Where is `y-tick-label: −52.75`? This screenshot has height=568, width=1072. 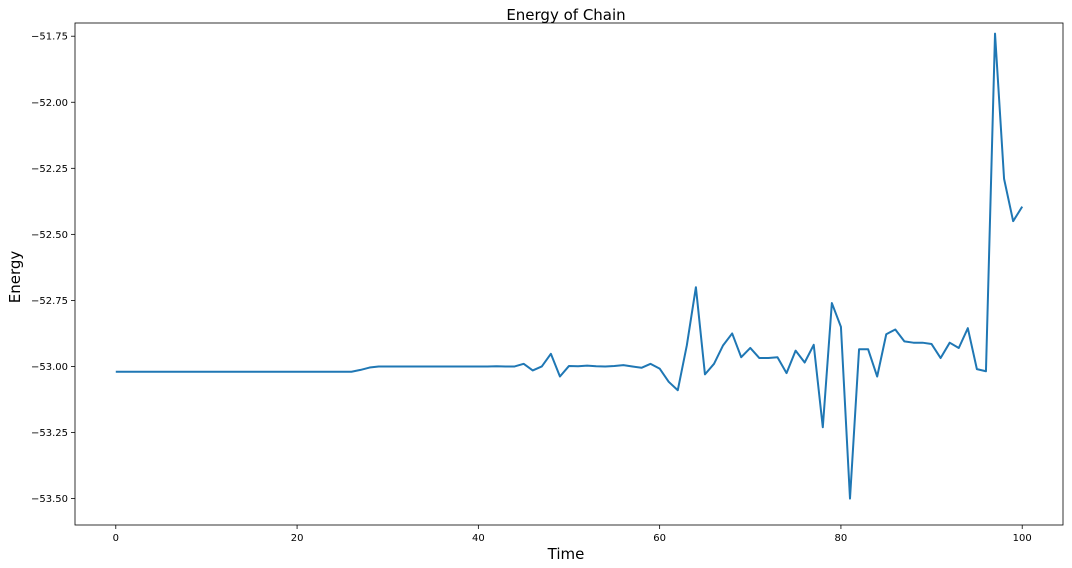
y-tick-label: −52.75 is located at coordinates (49, 301).